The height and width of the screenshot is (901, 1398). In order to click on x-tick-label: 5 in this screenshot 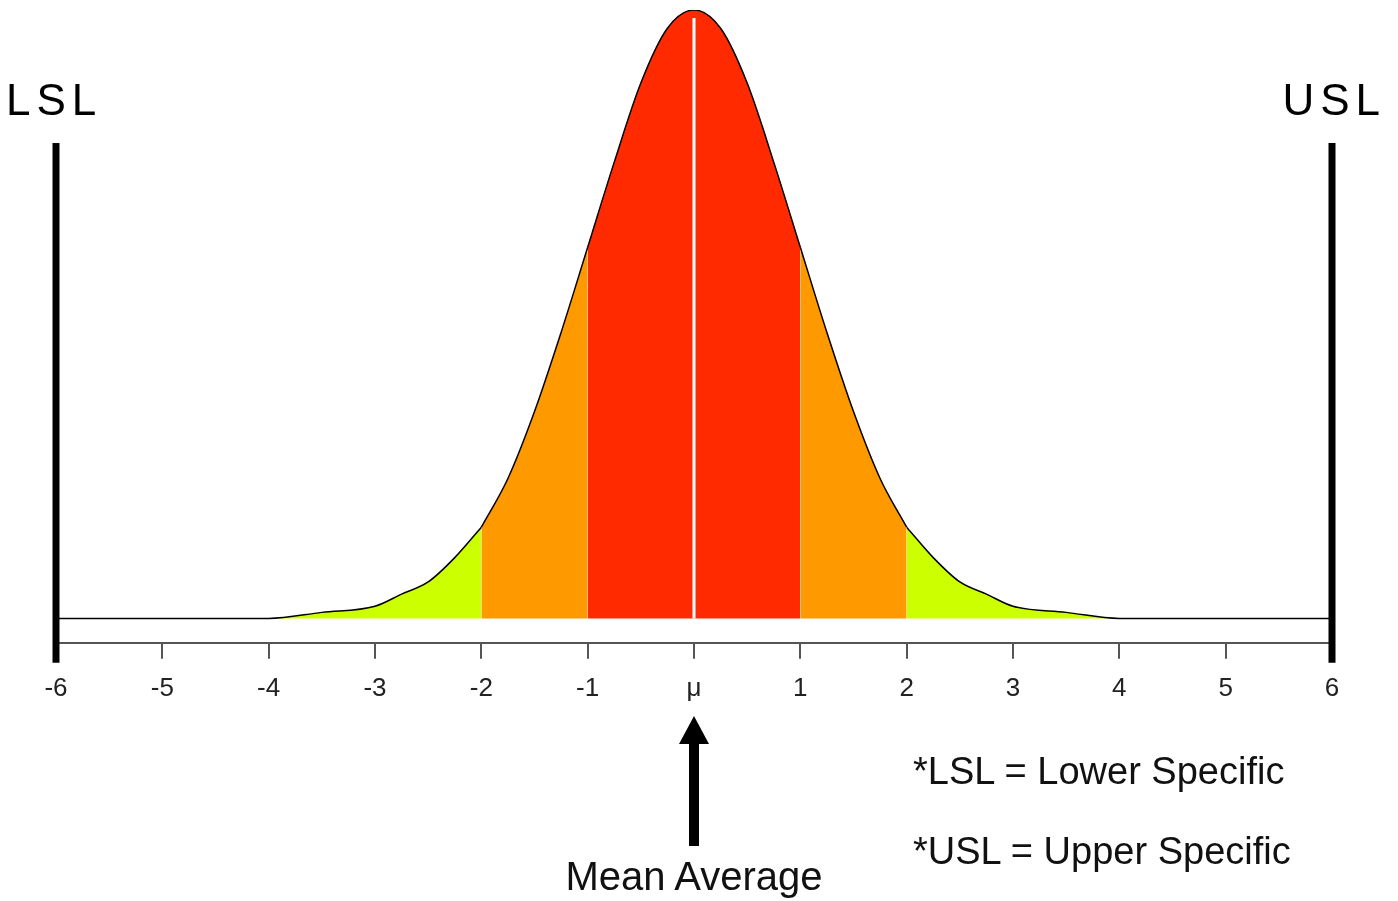, I will do `click(1225, 686)`.